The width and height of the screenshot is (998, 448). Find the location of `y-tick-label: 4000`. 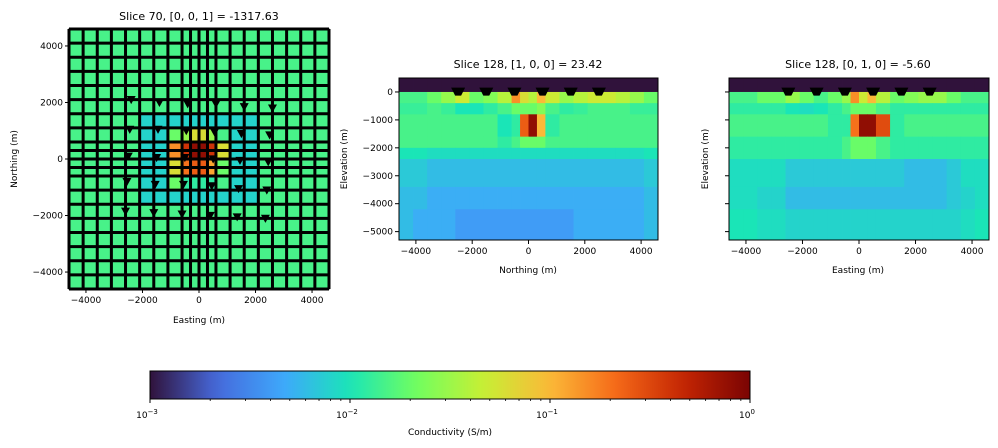

y-tick-label: 4000 is located at coordinates (51, 47).